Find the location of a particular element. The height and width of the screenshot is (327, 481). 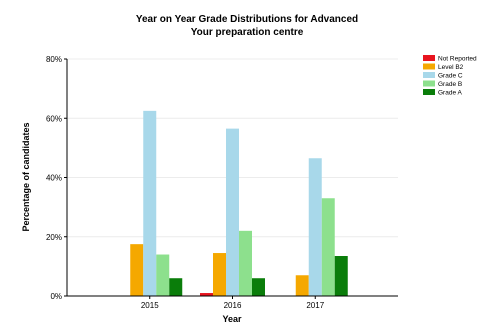

y-tick-label: 20% is located at coordinates (54, 237).